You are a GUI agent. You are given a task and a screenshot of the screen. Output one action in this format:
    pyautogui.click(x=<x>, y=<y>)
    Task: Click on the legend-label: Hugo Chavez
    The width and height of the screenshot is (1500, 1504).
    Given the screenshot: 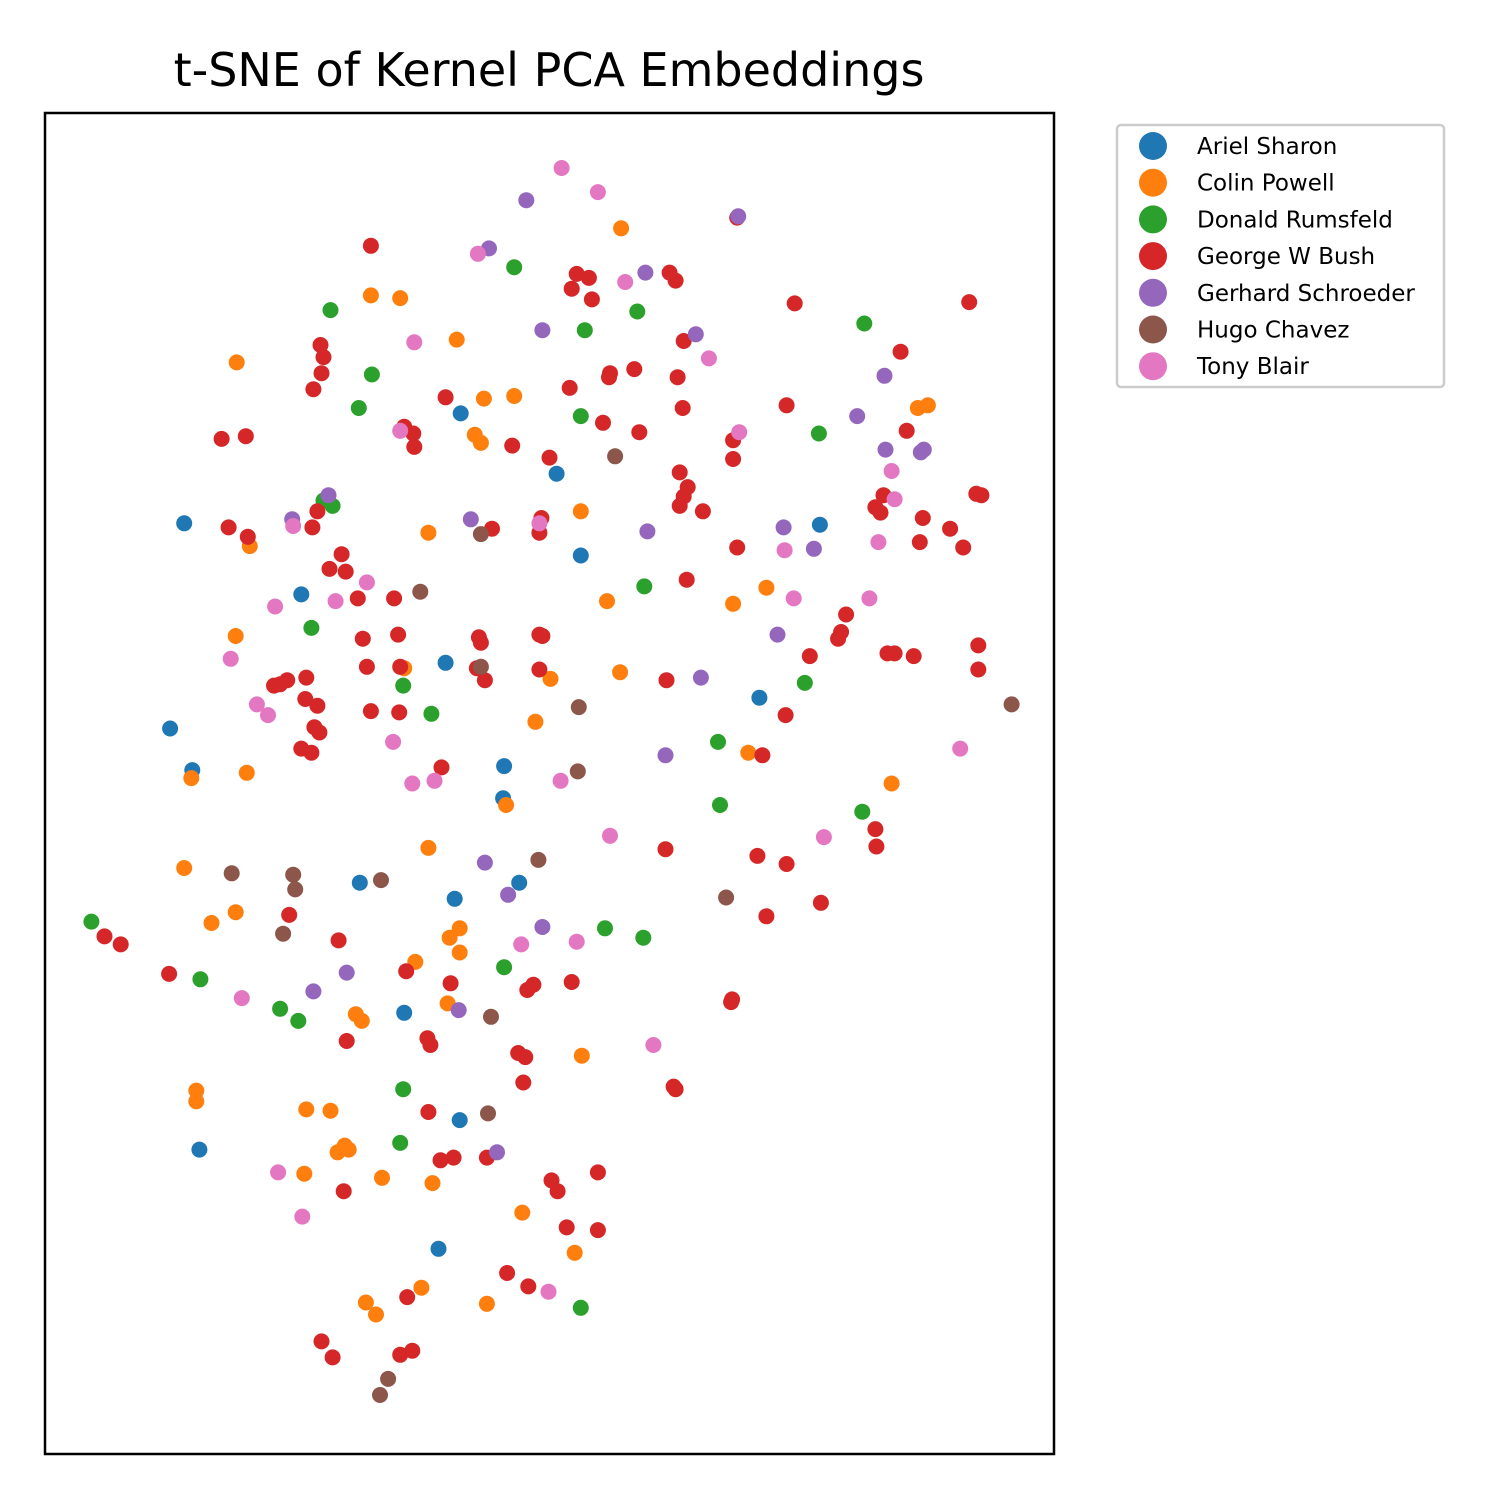 What is the action you would take?
    pyautogui.click(x=1273, y=331)
    